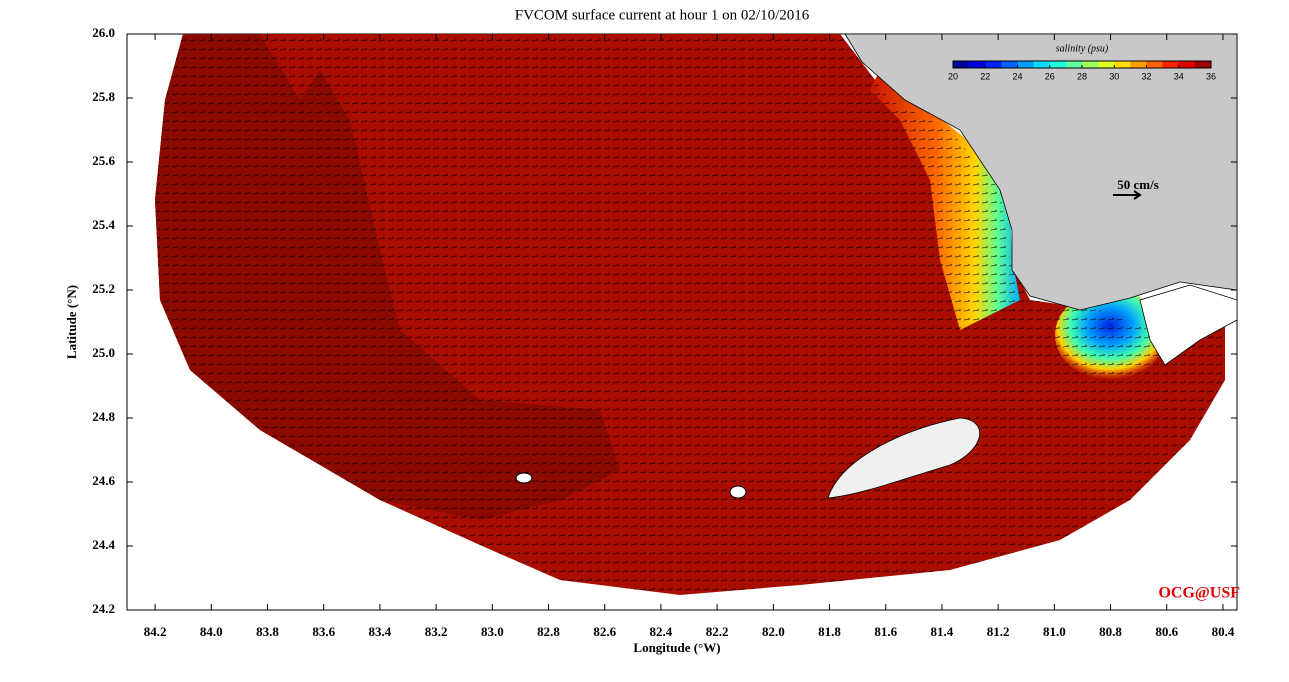  Describe the element at coordinates (103, 96) in the screenshot. I see `y-tick-label: 25.8` at that location.